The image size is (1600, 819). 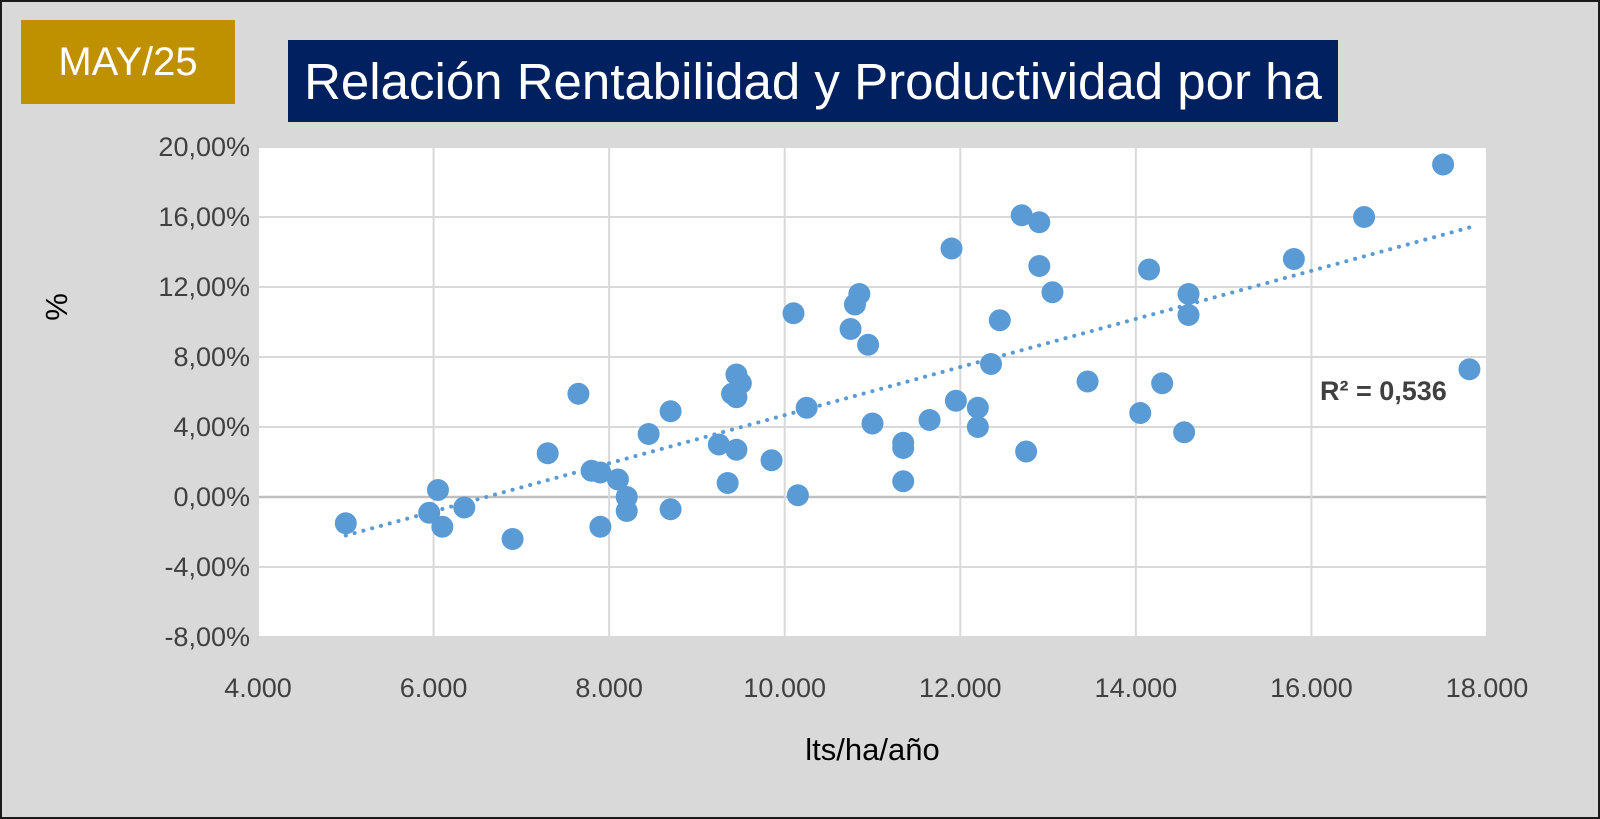 I want to click on y-tick-label: 8,00%, so click(x=211, y=357).